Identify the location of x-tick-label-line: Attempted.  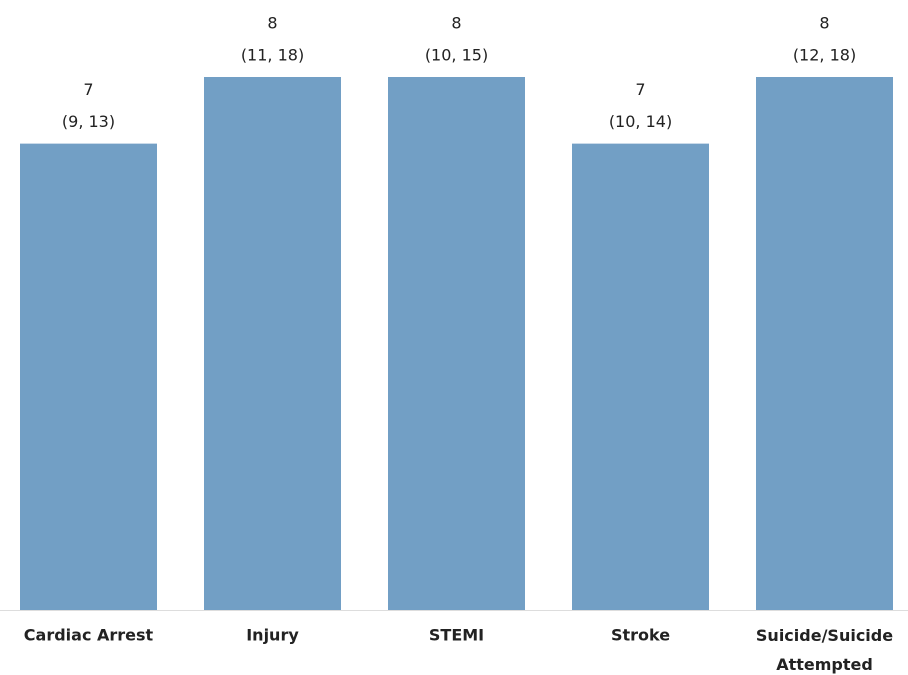
(824, 664).